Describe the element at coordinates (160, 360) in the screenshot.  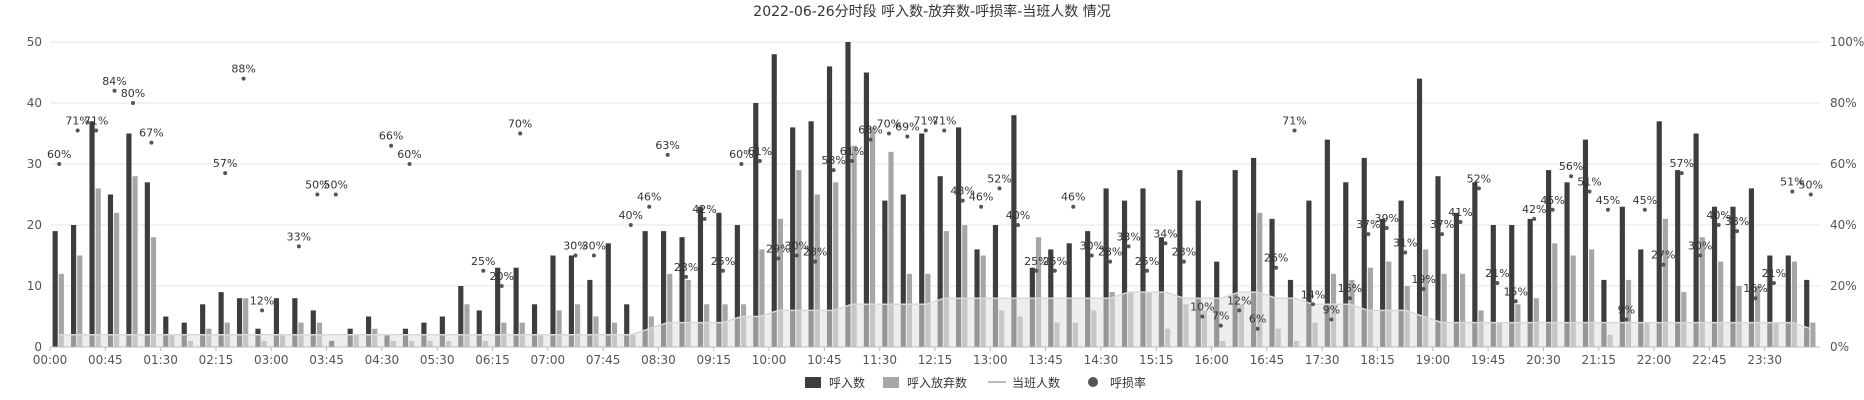
I see `x-tick-label: 01:30` at that location.